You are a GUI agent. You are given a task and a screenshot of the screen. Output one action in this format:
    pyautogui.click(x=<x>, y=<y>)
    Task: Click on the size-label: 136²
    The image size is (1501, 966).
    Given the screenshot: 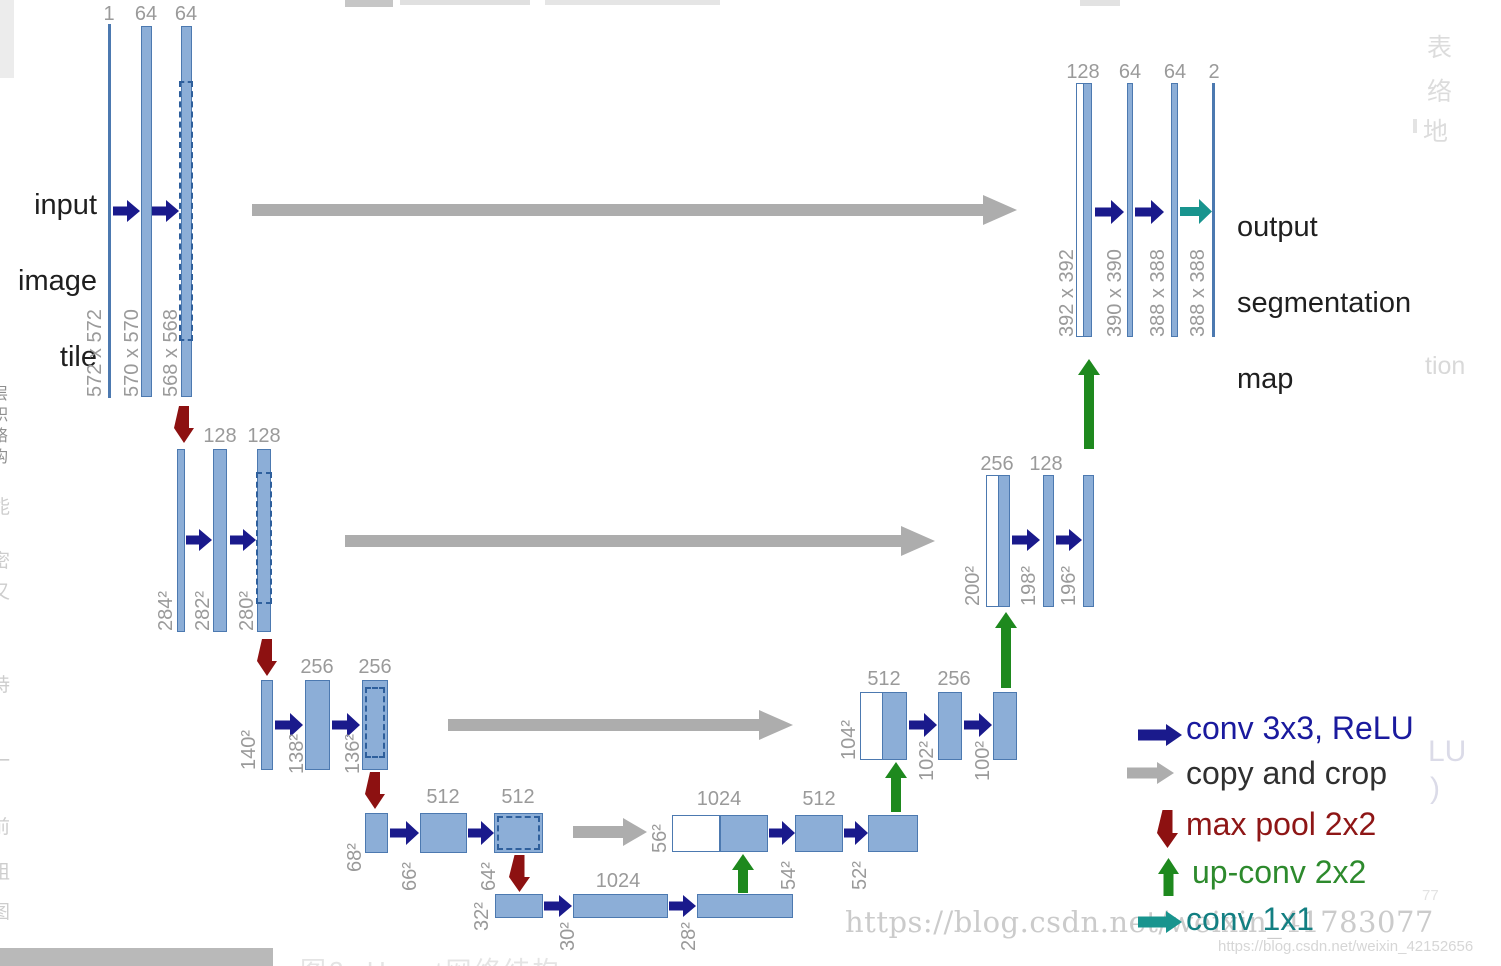 What is the action you would take?
    pyautogui.click(x=353, y=753)
    